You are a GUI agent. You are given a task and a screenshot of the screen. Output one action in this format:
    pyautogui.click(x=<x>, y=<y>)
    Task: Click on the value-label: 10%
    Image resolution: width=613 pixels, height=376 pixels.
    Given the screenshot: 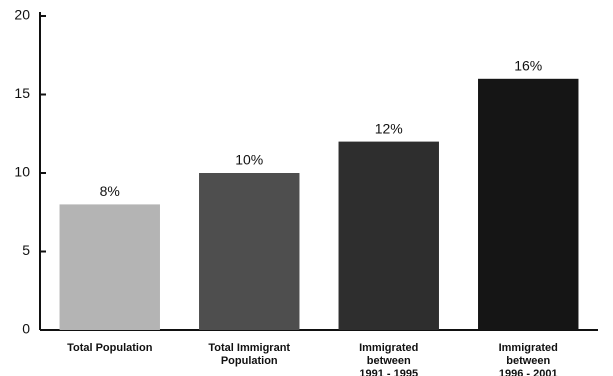 What is the action you would take?
    pyautogui.click(x=249, y=160)
    